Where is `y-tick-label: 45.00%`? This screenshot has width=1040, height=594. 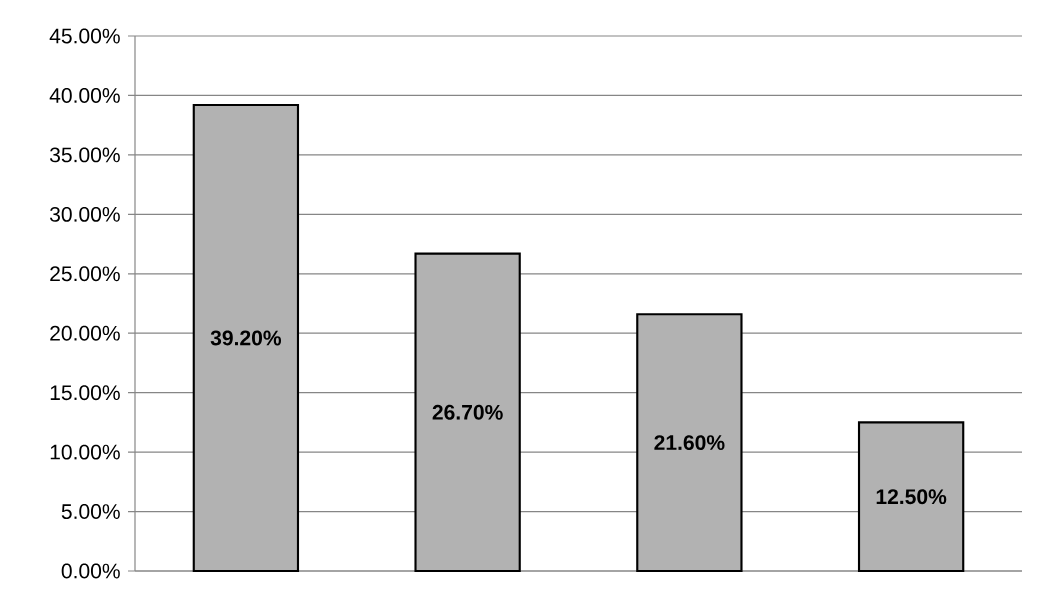
y-tick-label: 45.00% is located at coordinates (84, 36).